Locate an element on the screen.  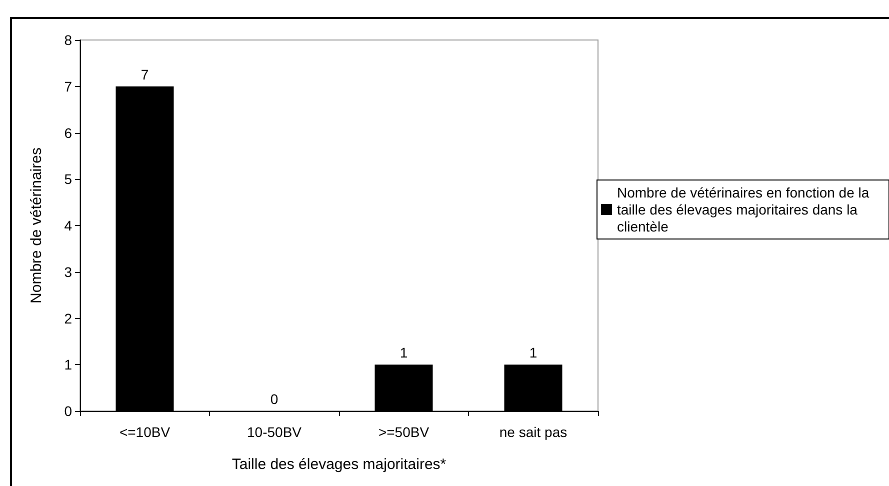
y-tick-label: 1 is located at coordinates (68, 364).